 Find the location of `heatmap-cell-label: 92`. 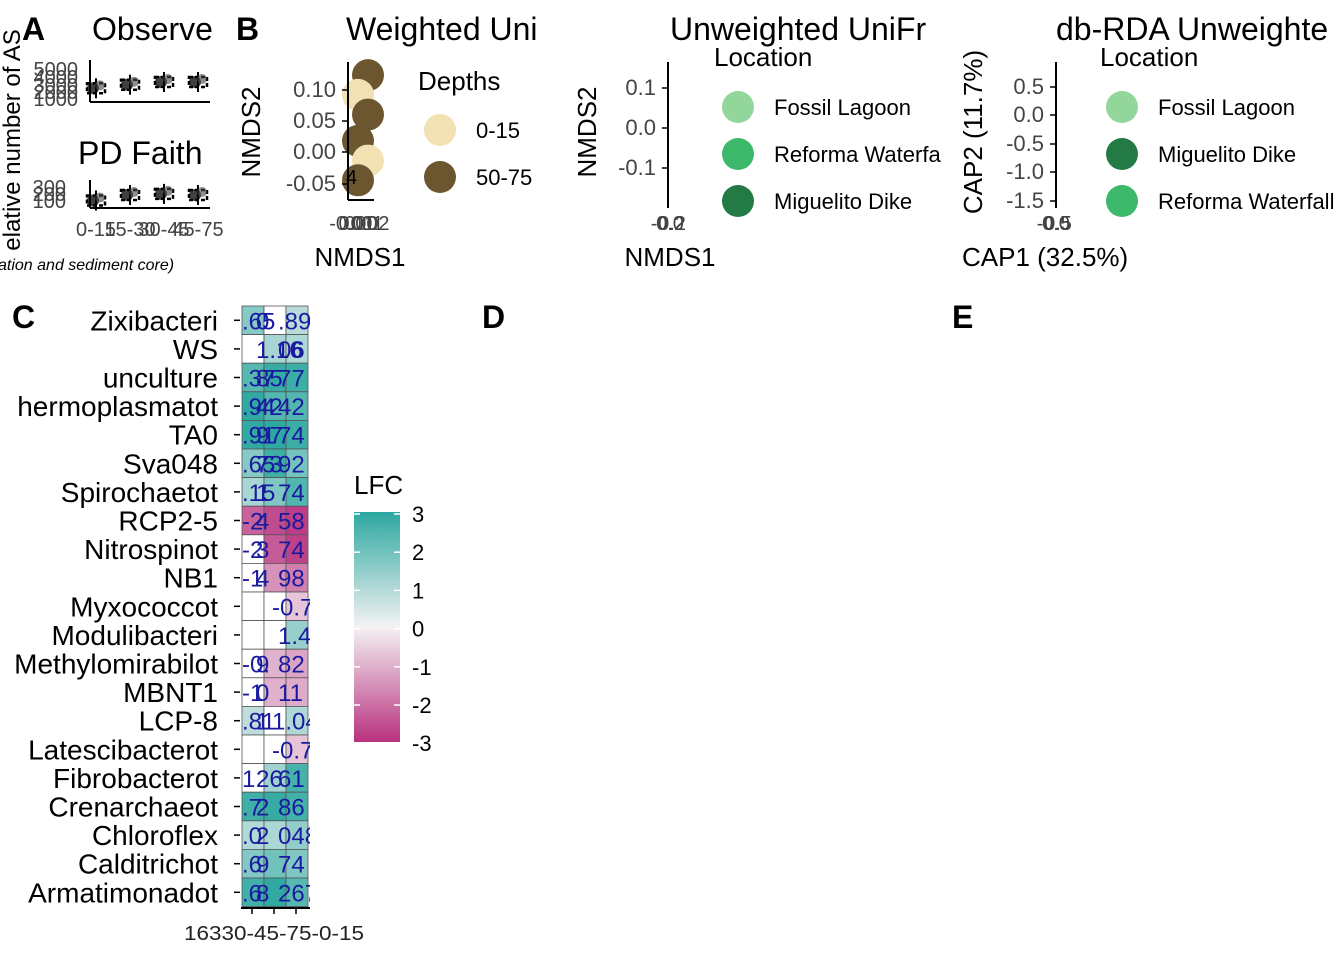

heatmap-cell-label: 92 is located at coordinates (291, 464).